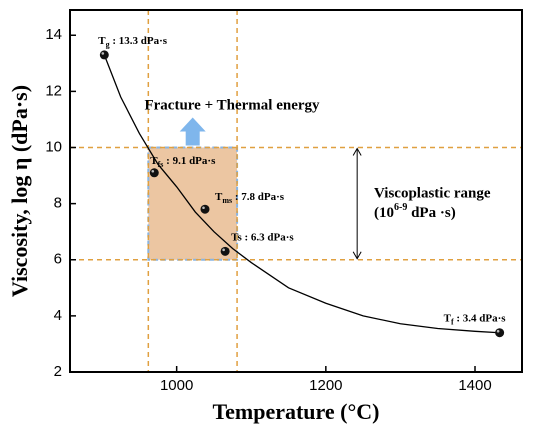  Describe the element at coordinates (58, 371) in the screenshot. I see `y-tick-label: 2` at that location.